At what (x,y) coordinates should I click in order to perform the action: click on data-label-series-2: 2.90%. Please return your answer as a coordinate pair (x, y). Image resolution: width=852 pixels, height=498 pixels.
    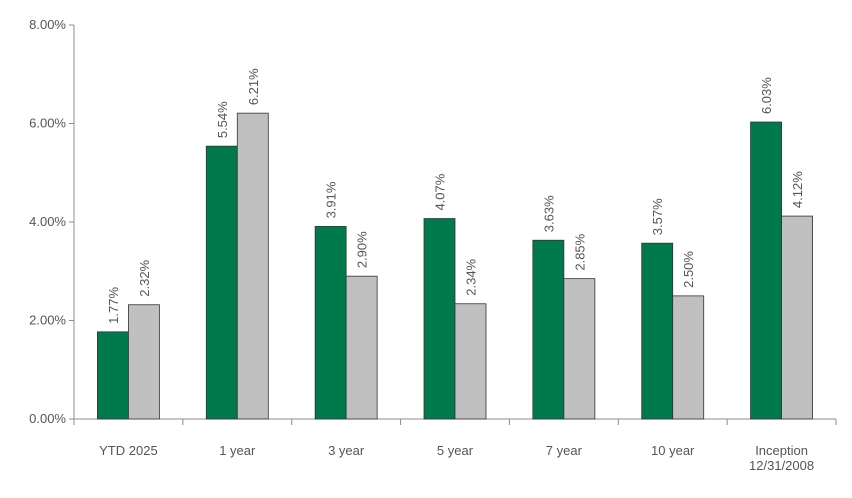
    Looking at the image, I should click on (362, 249).